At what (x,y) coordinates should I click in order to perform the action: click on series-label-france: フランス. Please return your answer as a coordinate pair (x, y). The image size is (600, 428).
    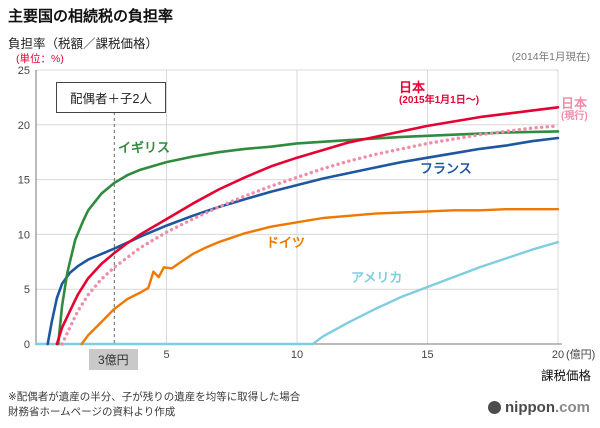
    Looking at the image, I should click on (446, 168).